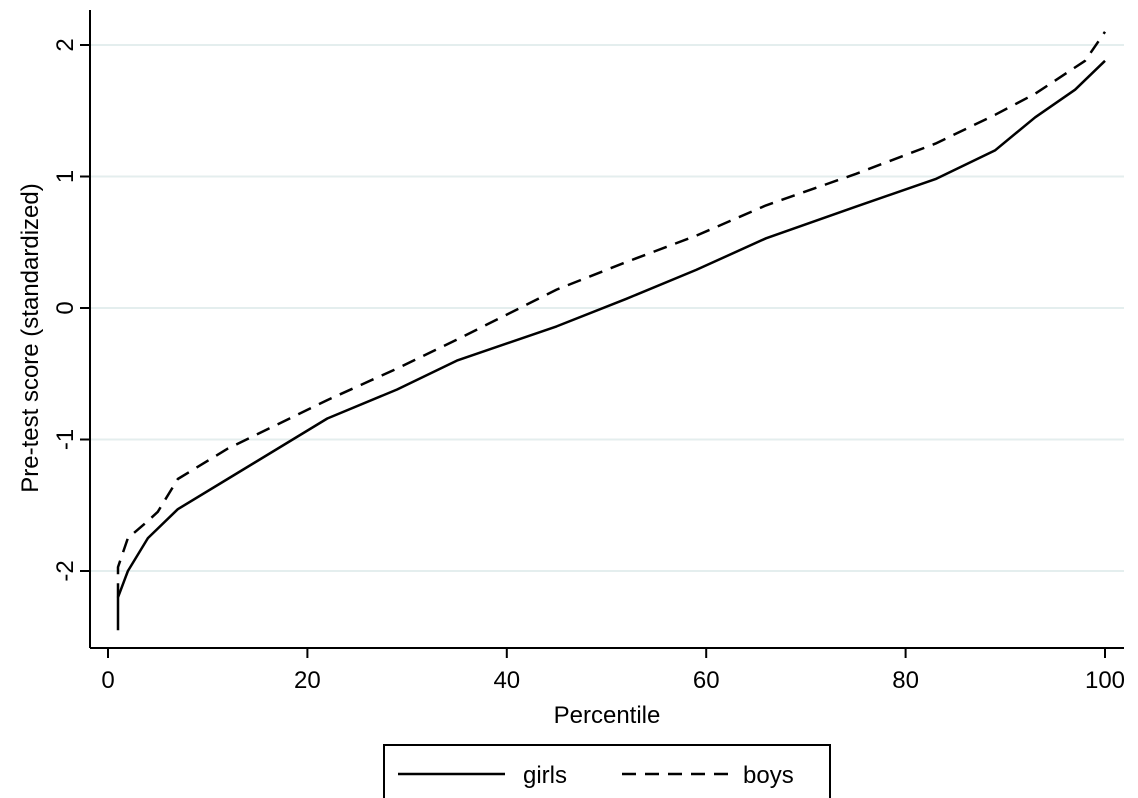 This screenshot has width=1138, height=798. Describe the element at coordinates (65, 439) in the screenshot. I see `y-tick-label--1: -1` at that location.